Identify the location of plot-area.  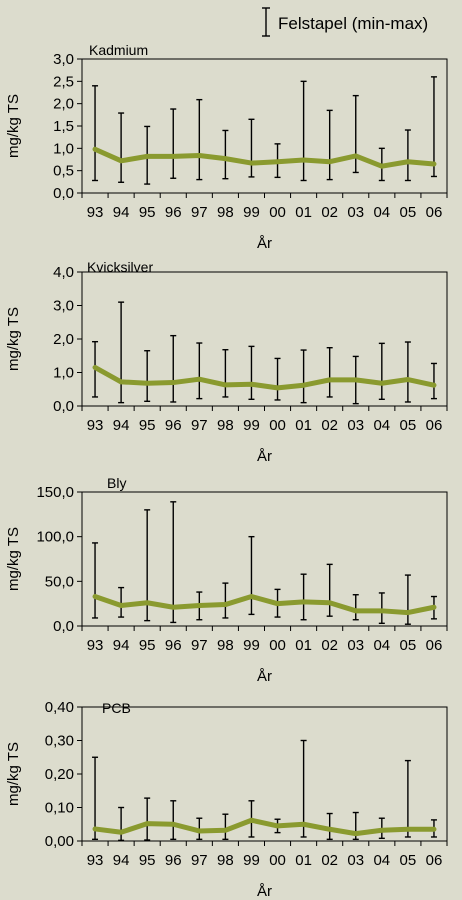
(264, 126).